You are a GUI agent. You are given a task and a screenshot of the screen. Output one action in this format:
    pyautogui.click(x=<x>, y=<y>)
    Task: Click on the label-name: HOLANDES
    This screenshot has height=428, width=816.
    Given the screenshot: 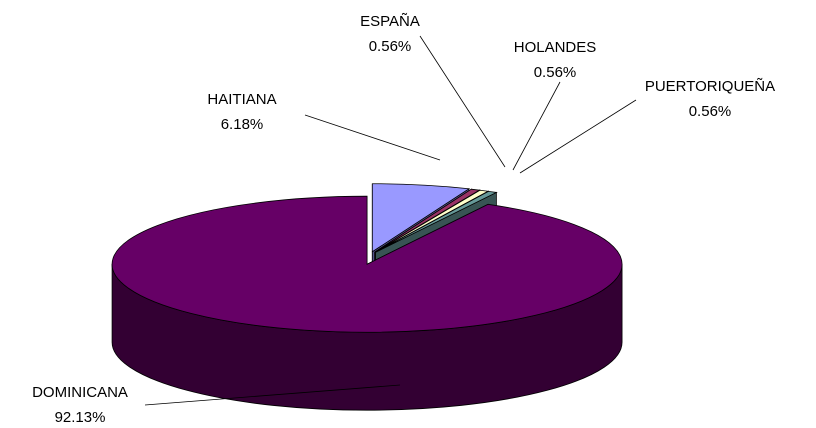 What is the action you would take?
    pyautogui.click(x=555, y=47)
    